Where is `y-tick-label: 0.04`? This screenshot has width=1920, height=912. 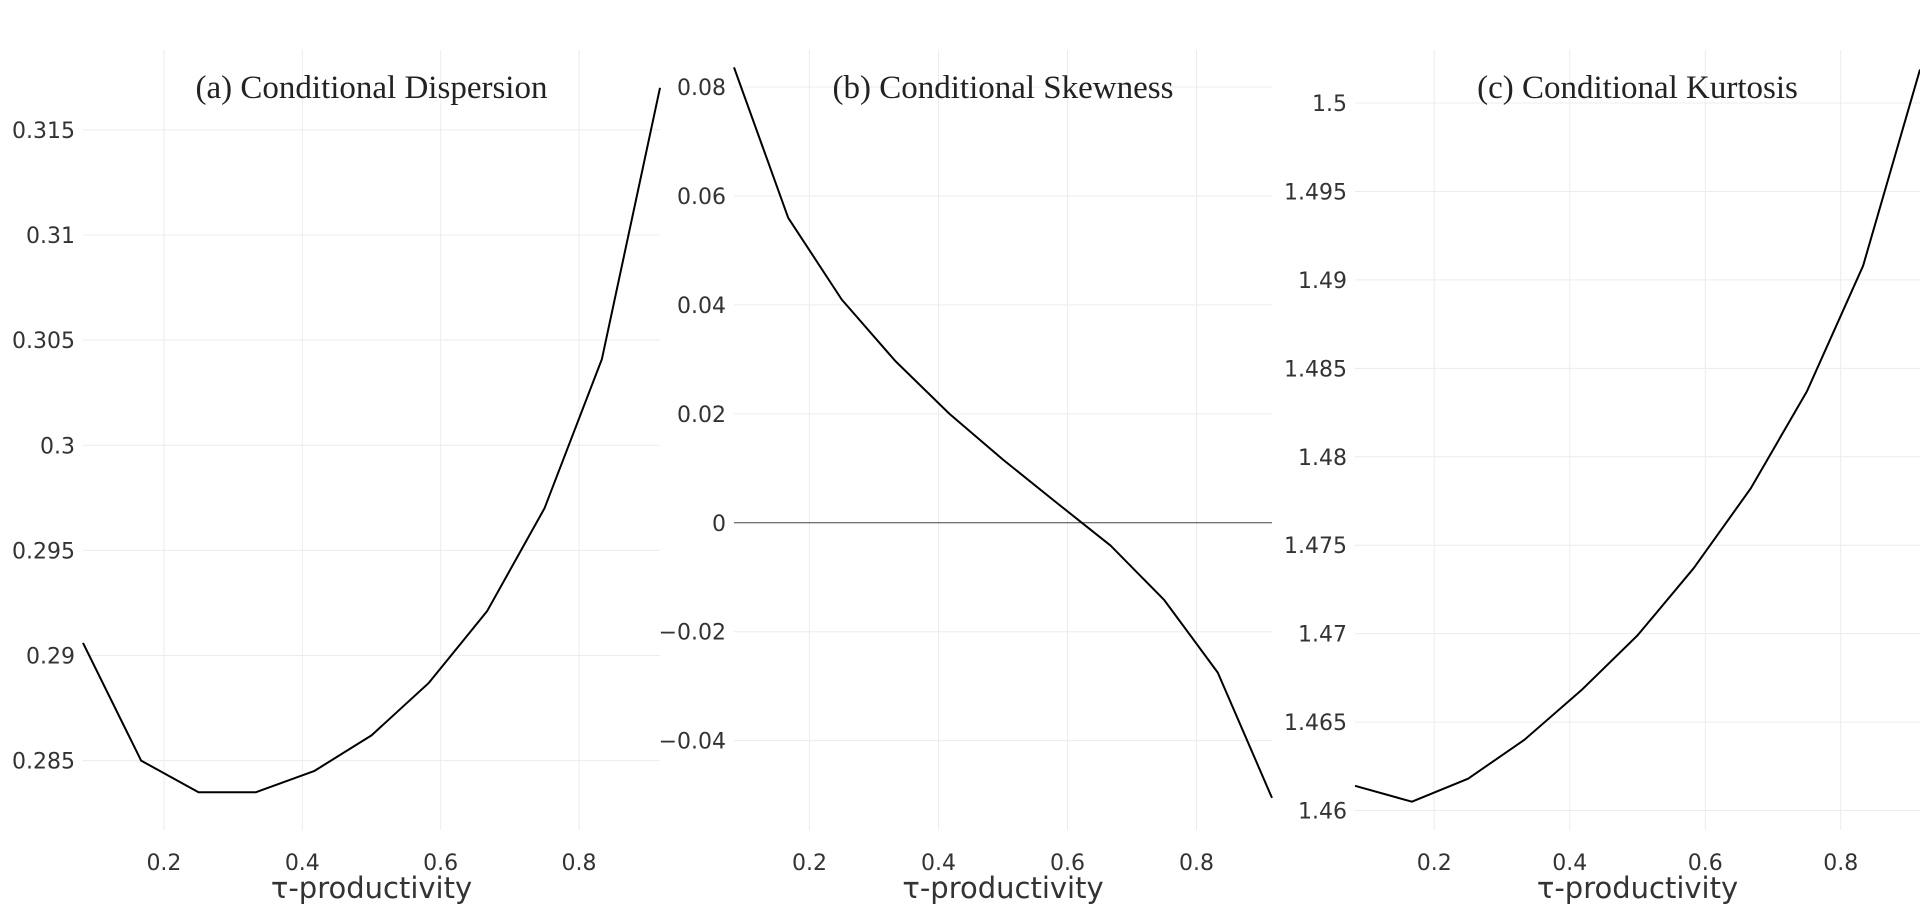 y-tick-label: 0.04 is located at coordinates (701, 306).